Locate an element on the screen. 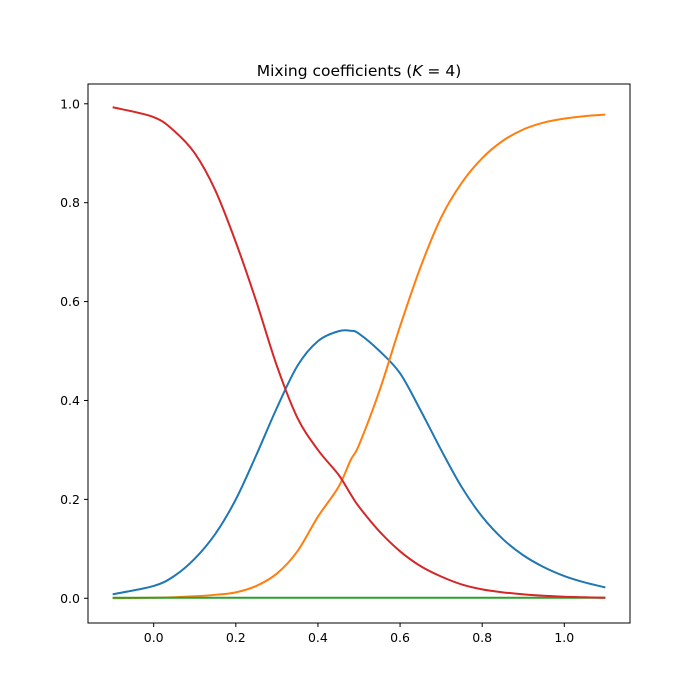 This screenshot has height=700, width=700. x-tick-label: 0.4 is located at coordinates (318, 637).